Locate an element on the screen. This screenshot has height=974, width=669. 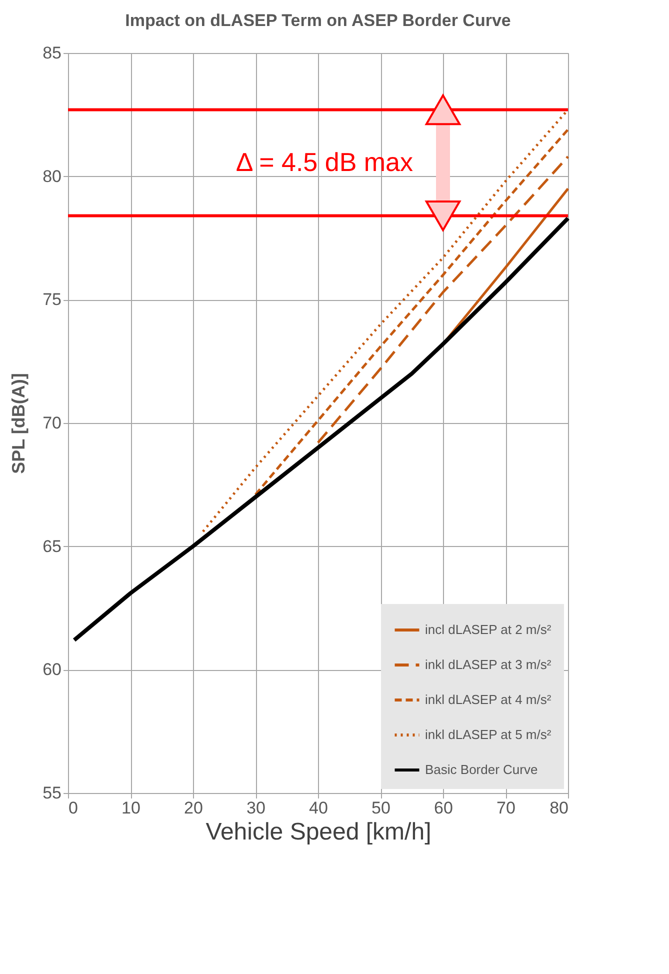
x-tick-label: 70 is located at coordinates (506, 808).